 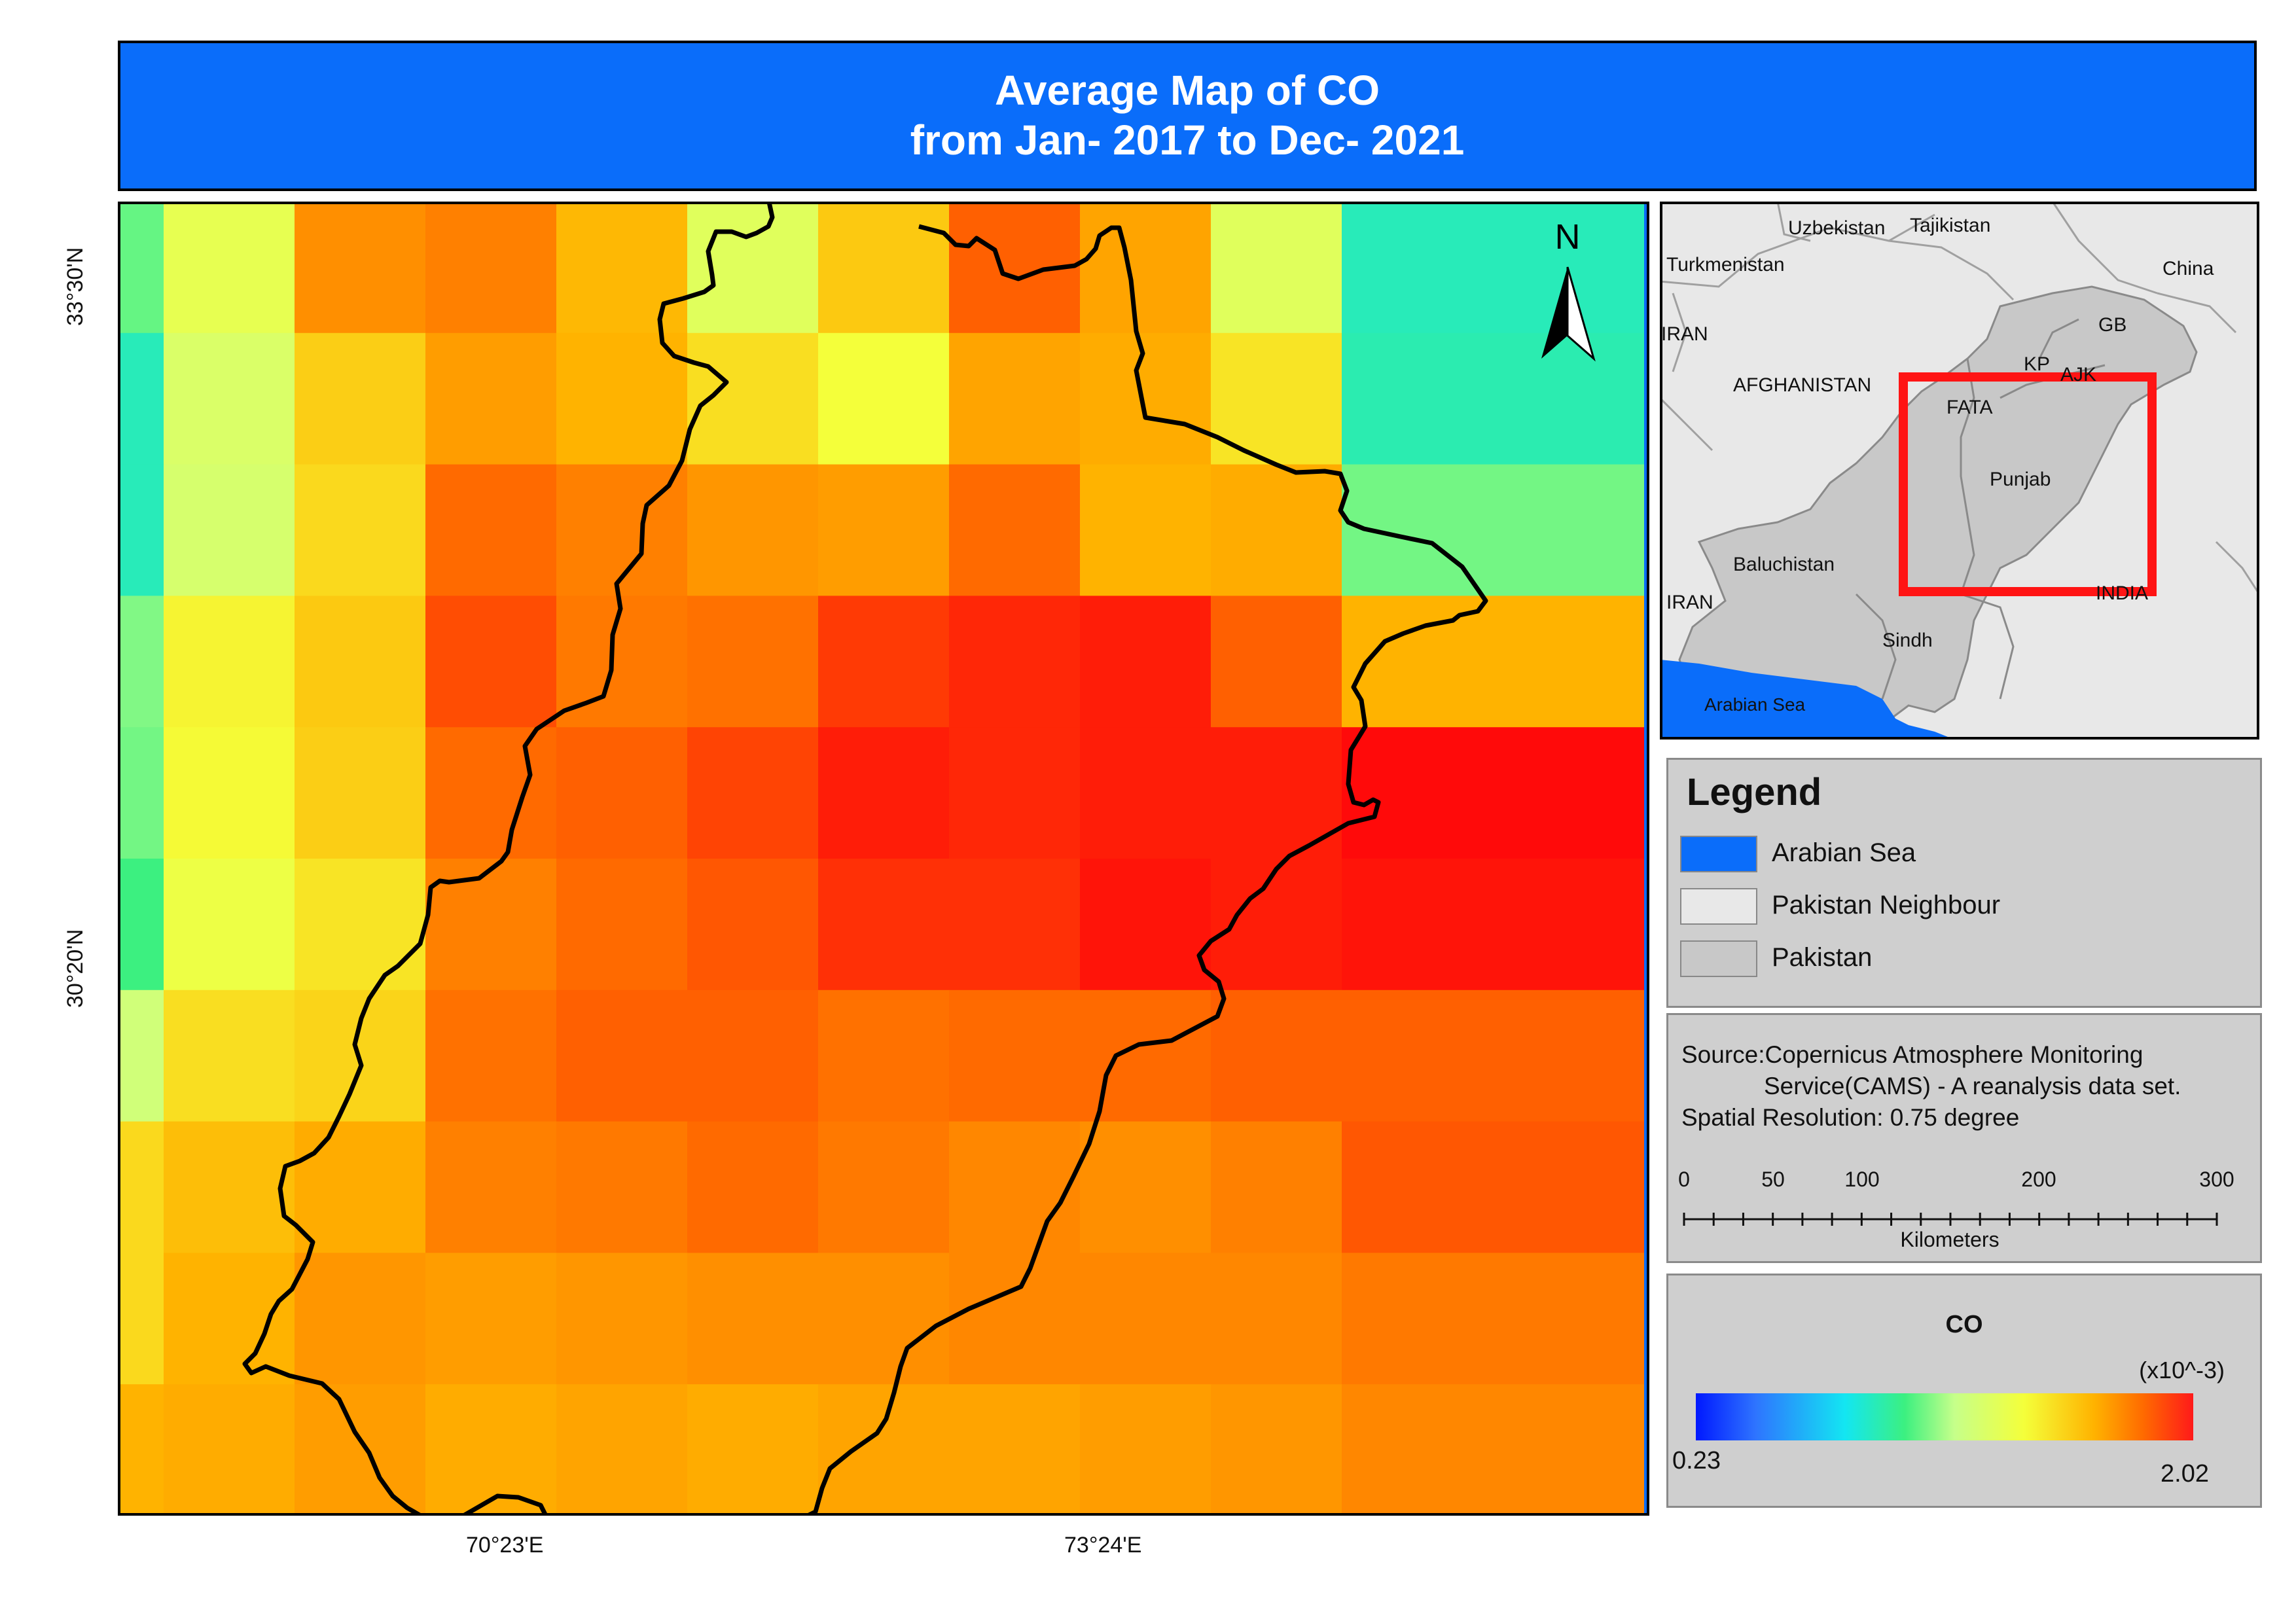 I want to click on scale-tick-label: 0, so click(x=1684, y=1179).